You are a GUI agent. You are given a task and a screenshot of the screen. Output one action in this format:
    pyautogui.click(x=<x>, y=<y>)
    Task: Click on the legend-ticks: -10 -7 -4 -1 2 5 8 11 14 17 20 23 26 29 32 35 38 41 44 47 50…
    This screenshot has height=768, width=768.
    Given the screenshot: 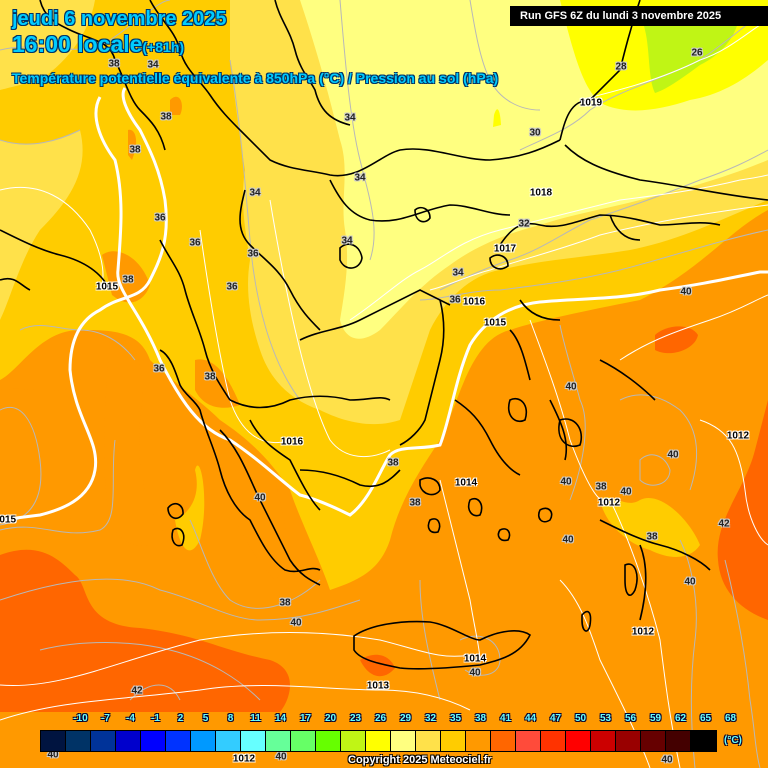 What is the action you would take?
    pyautogui.click(x=384, y=720)
    